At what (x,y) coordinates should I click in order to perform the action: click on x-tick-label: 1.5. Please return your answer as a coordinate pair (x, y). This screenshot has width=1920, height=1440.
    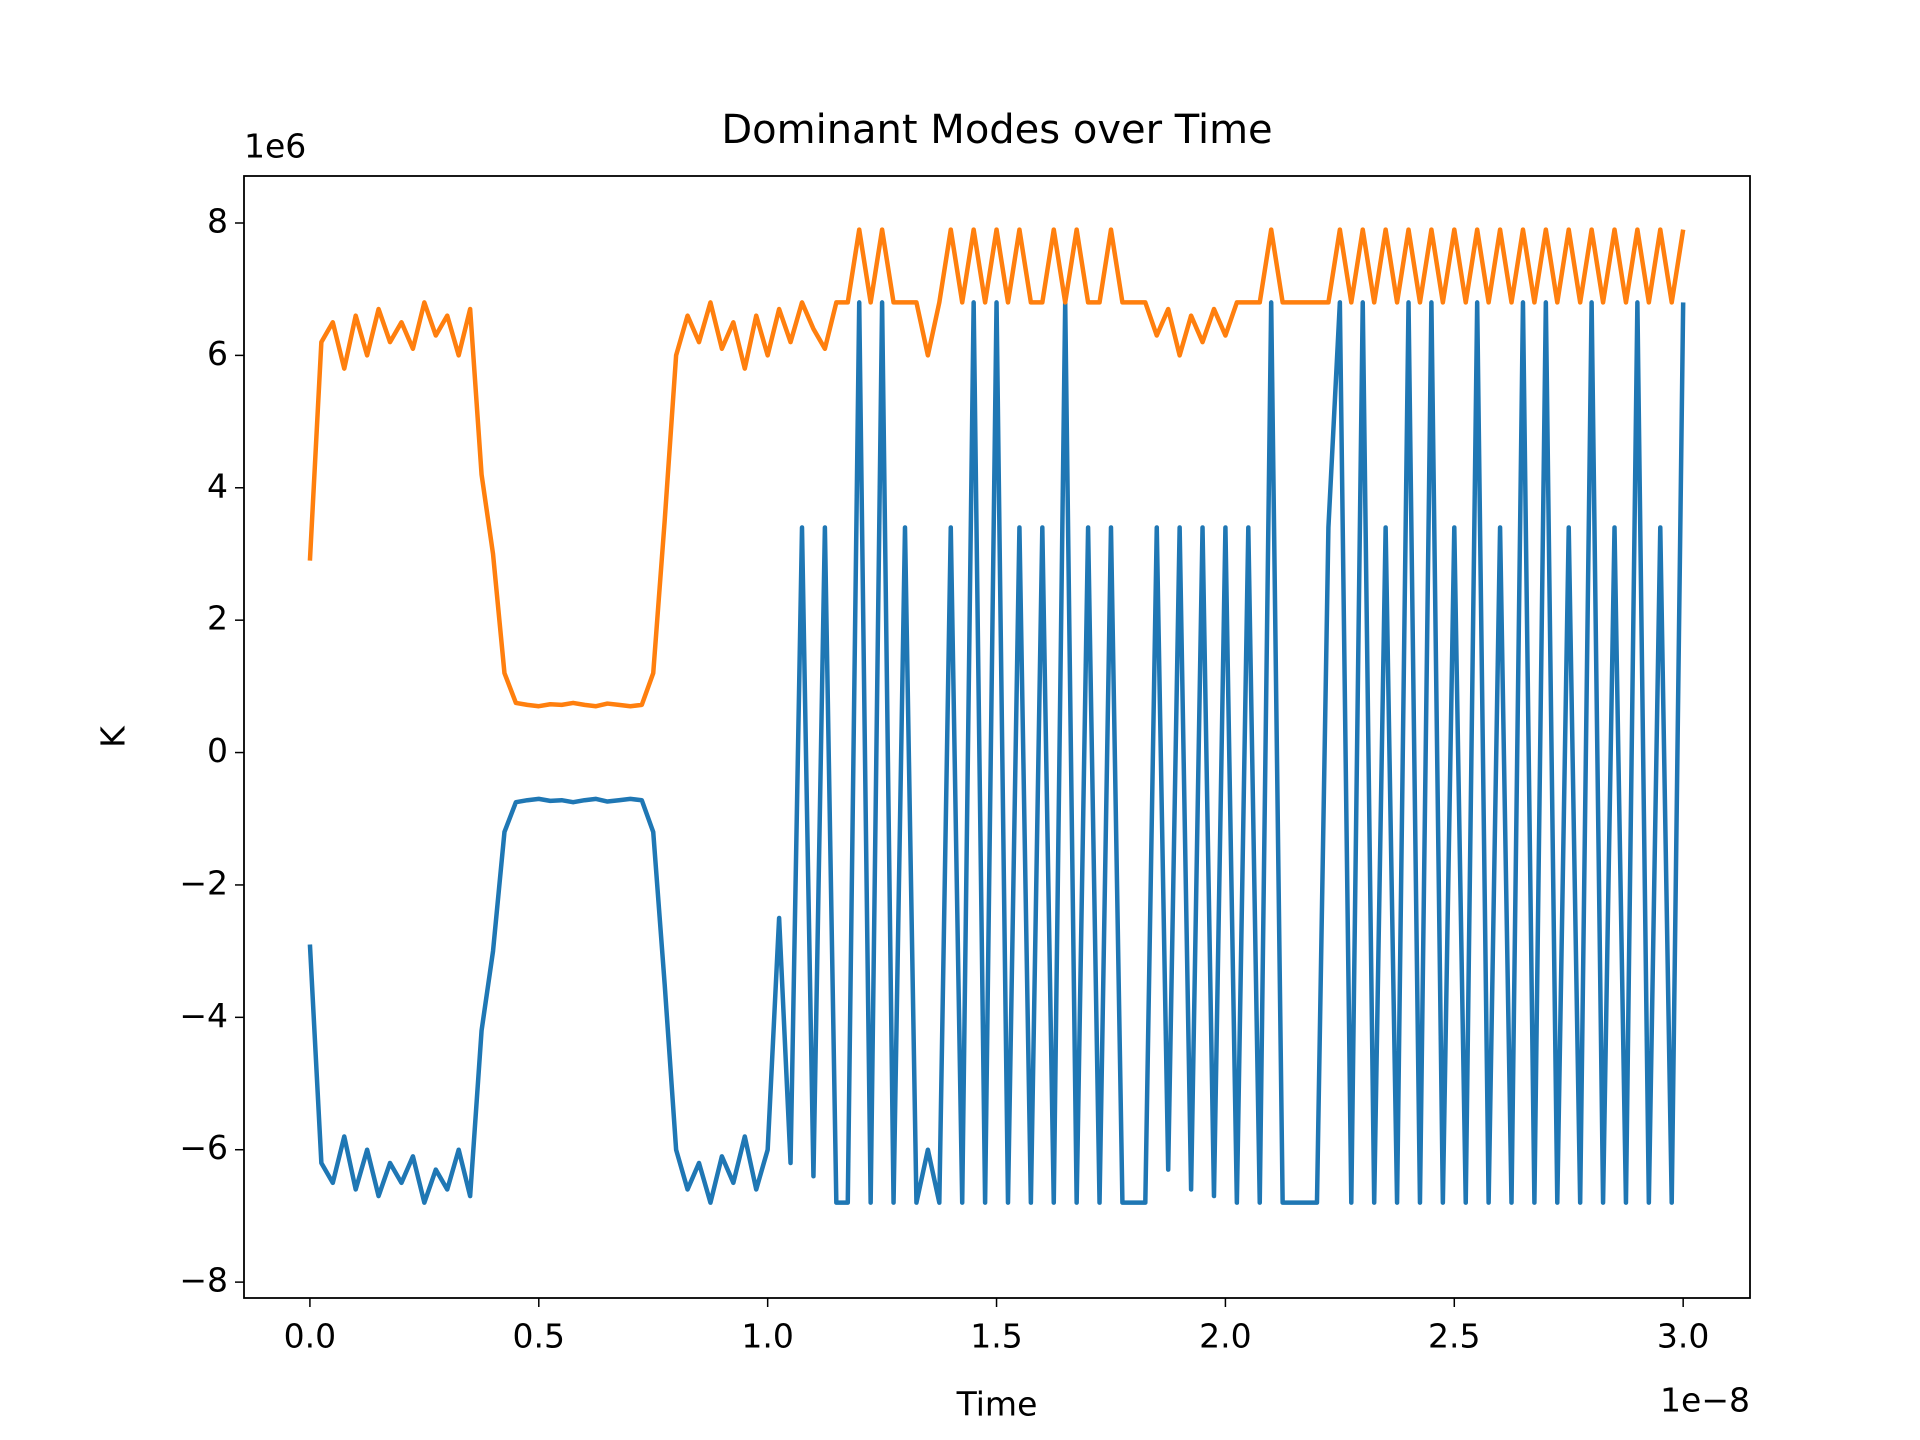
    Looking at the image, I should click on (996, 1336).